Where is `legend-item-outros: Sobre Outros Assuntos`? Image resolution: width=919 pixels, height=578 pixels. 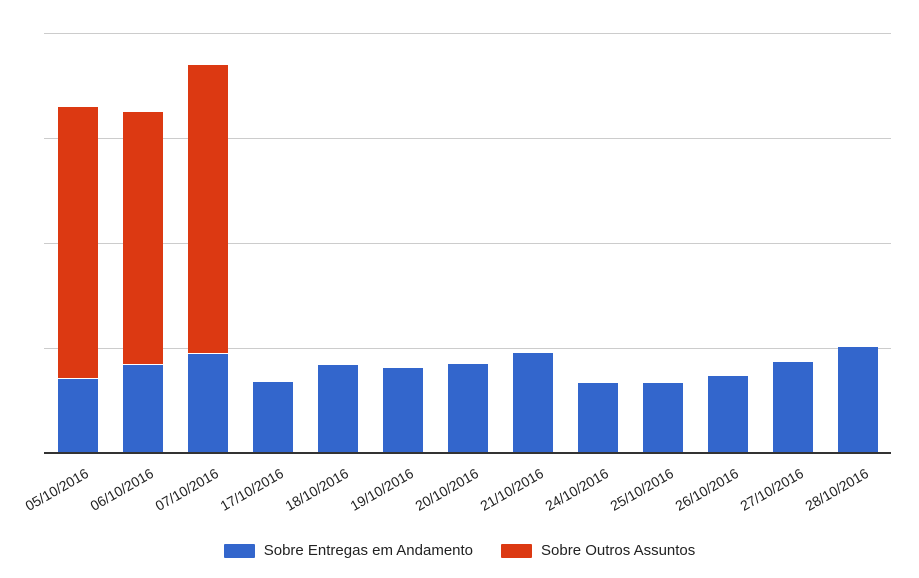 legend-item-outros: Sobre Outros Assuntos is located at coordinates (598, 550).